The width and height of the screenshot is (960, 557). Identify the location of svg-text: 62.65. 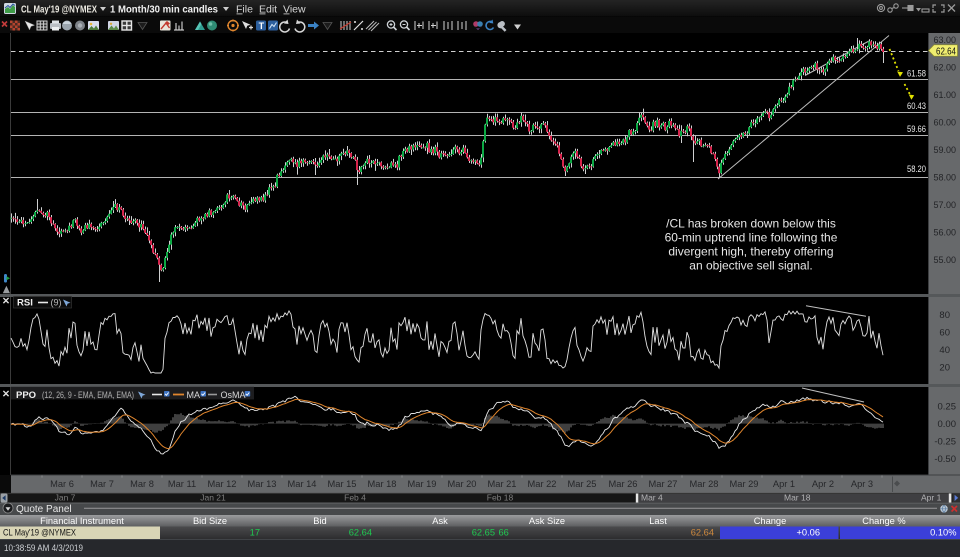
(483, 533).